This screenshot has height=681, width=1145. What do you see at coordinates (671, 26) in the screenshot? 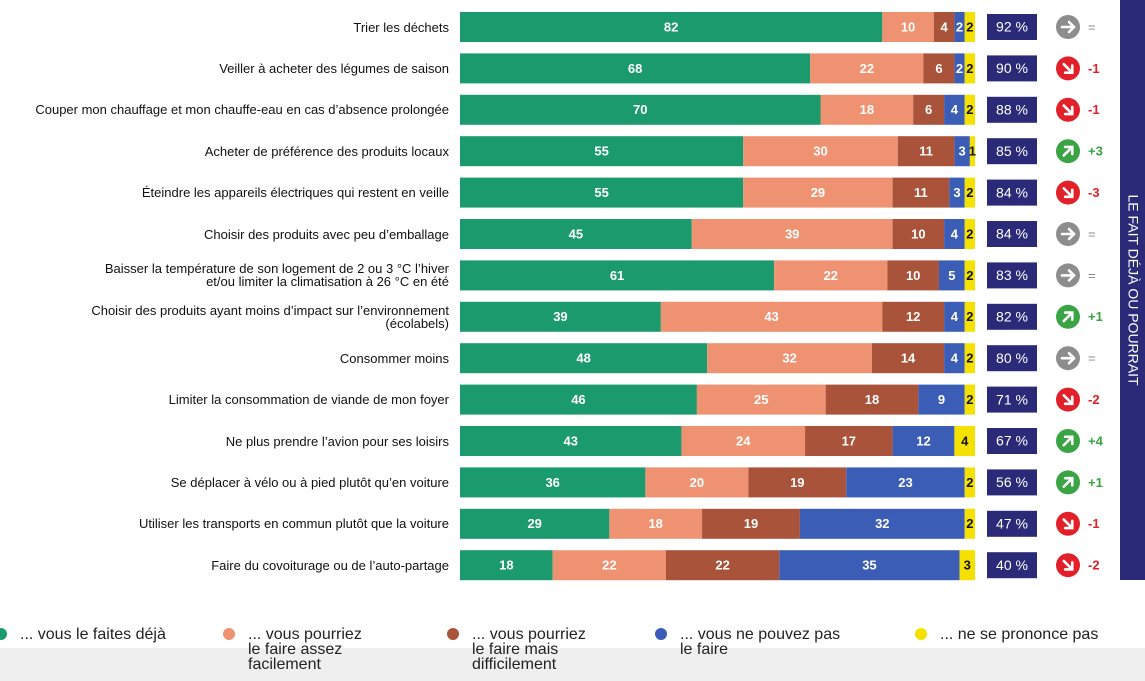
I see `bar-value-label: 82` at bounding box center [671, 26].